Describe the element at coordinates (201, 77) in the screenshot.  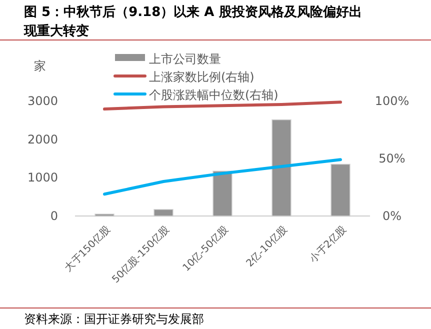
I see `legend-label: 上涨家数比例(右轴)` at that location.